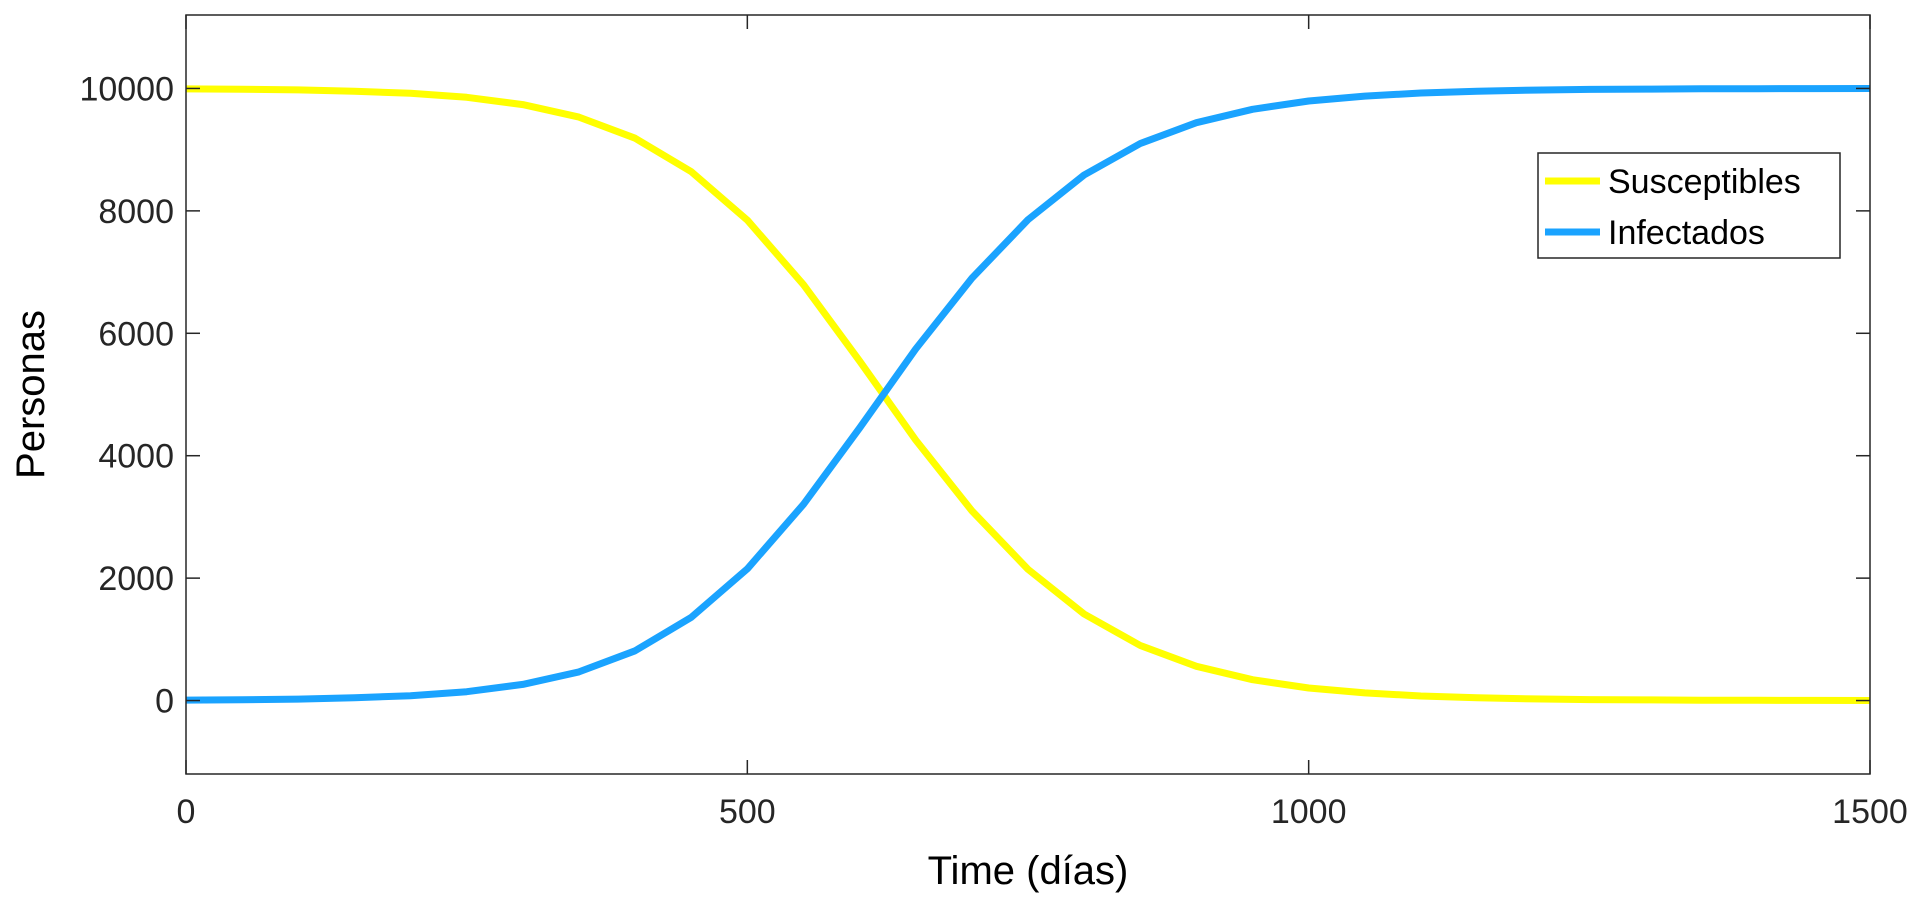 The height and width of the screenshot is (899, 1920). Describe the element at coordinates (186, 812) in the screenshot. I see `x-tick-label: 0` at that location.